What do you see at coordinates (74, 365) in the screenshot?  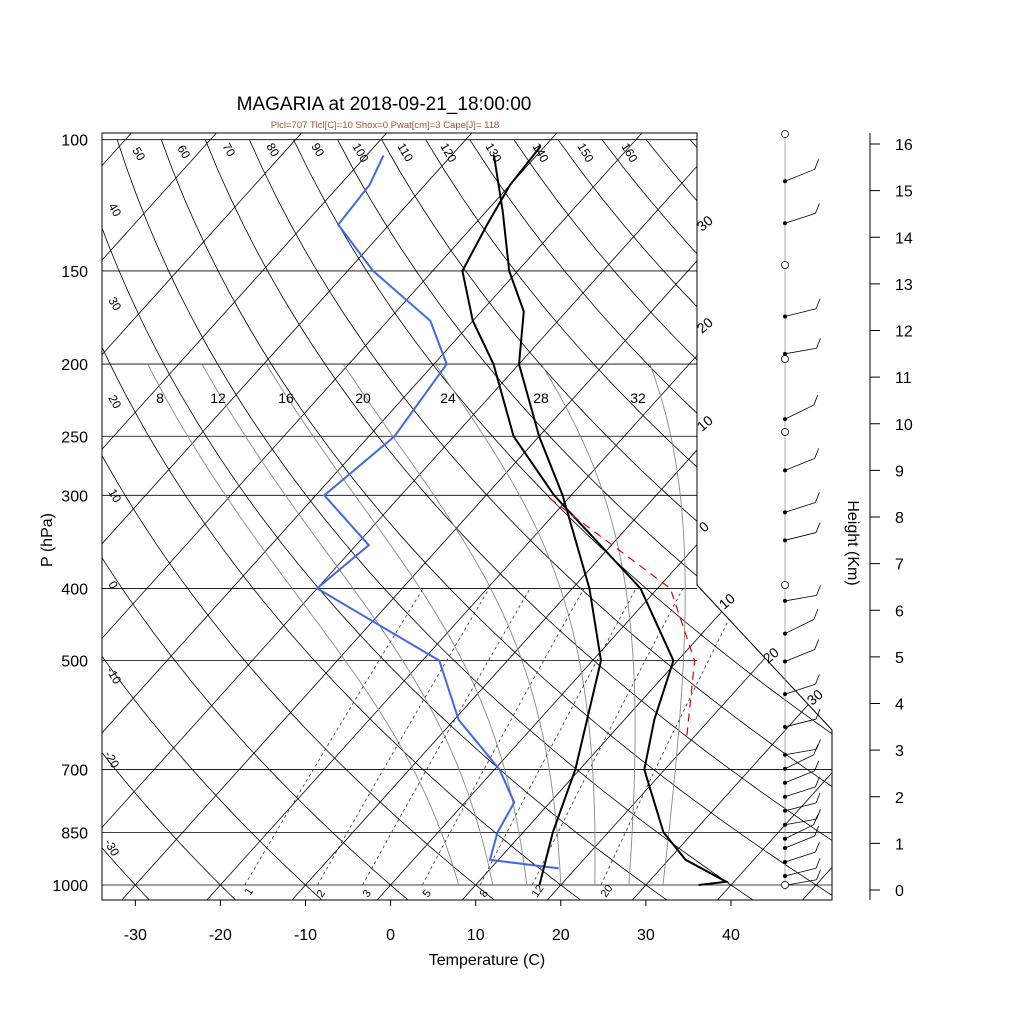 I see `pressure-tick-label: 200` at bounding box center [74, 365].